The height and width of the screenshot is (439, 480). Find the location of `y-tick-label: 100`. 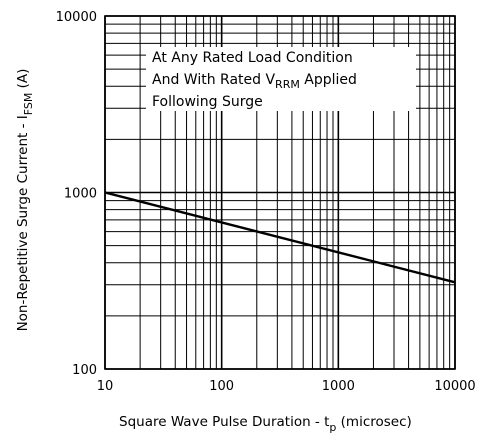

y-tick-label: 100 is located at coordinates (84, 370).